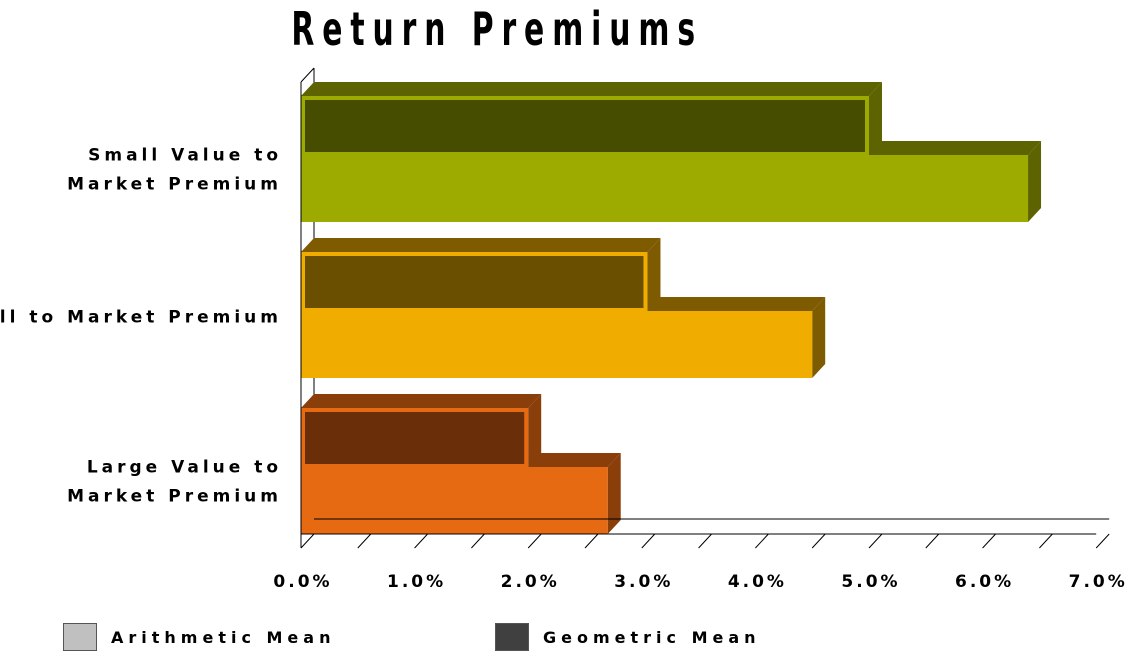 This screenshot has height=656, width=1129. Describe the element at coordinates (307, 75) in the screenshot. I see `back-wall-top-line` at that location.